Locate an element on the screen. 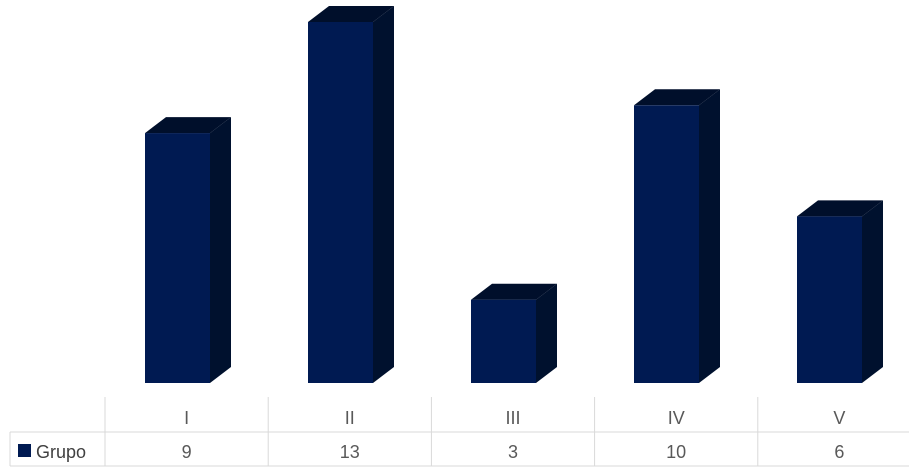 The width and height of the screenshot is (909, 469). bar-top-II is located at coordinates (351, 14).